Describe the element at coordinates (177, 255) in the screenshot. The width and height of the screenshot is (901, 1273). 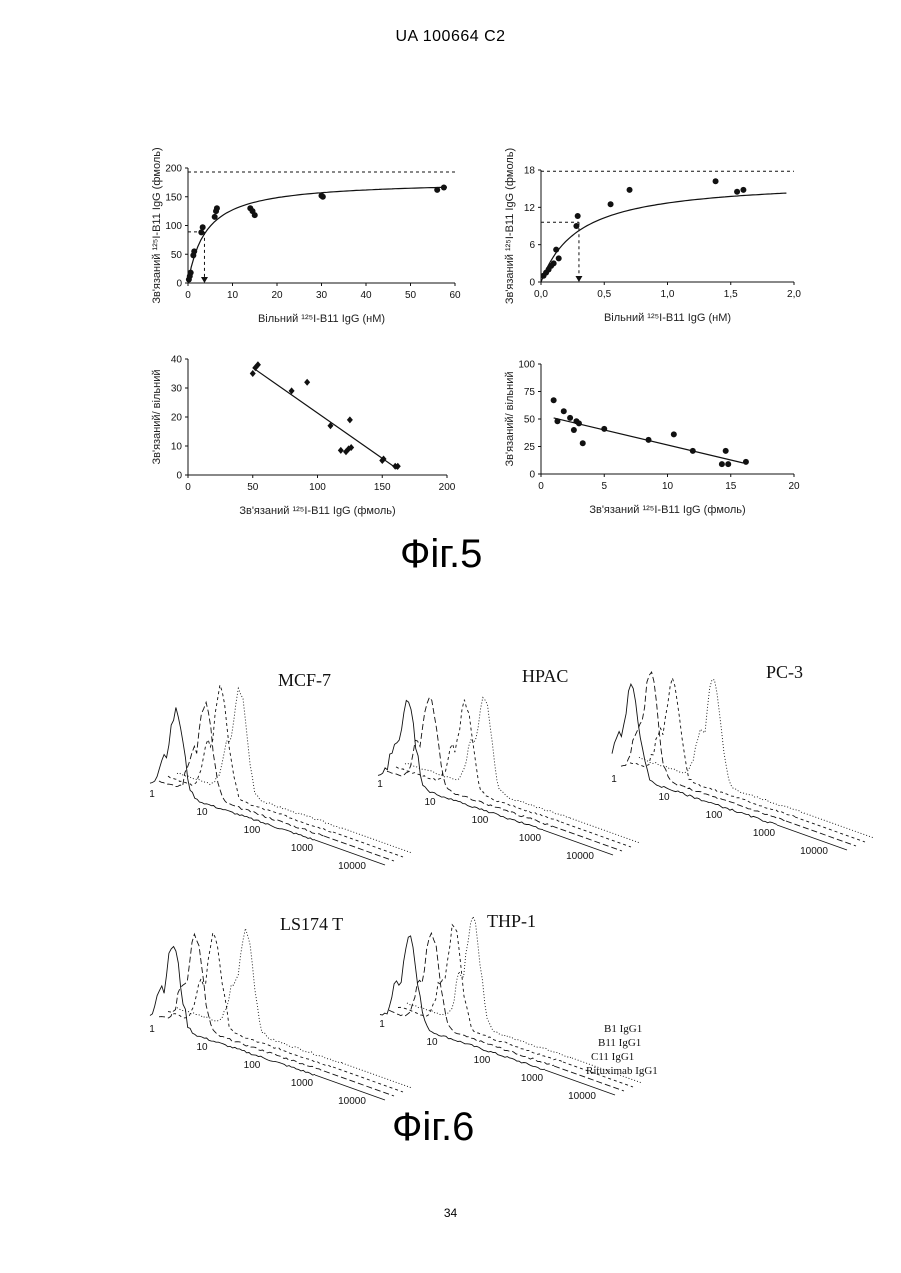
I see `y-tick-label: 50` at that location.